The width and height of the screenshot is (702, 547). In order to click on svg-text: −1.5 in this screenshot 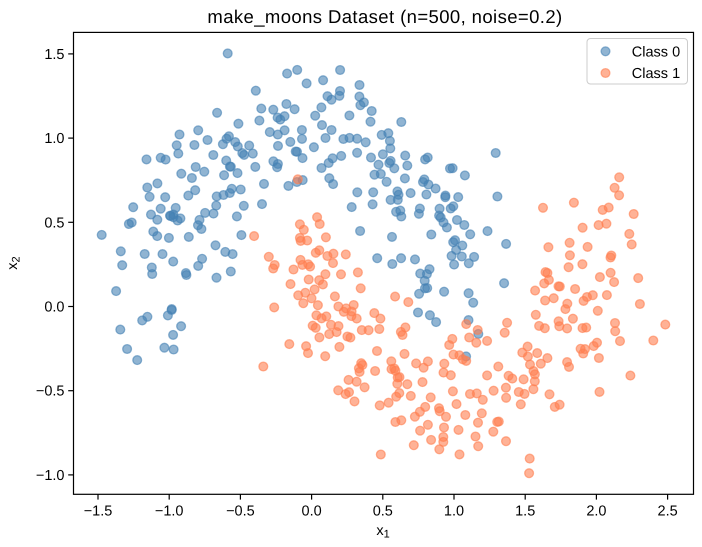, I will do `click(98, 512)`.